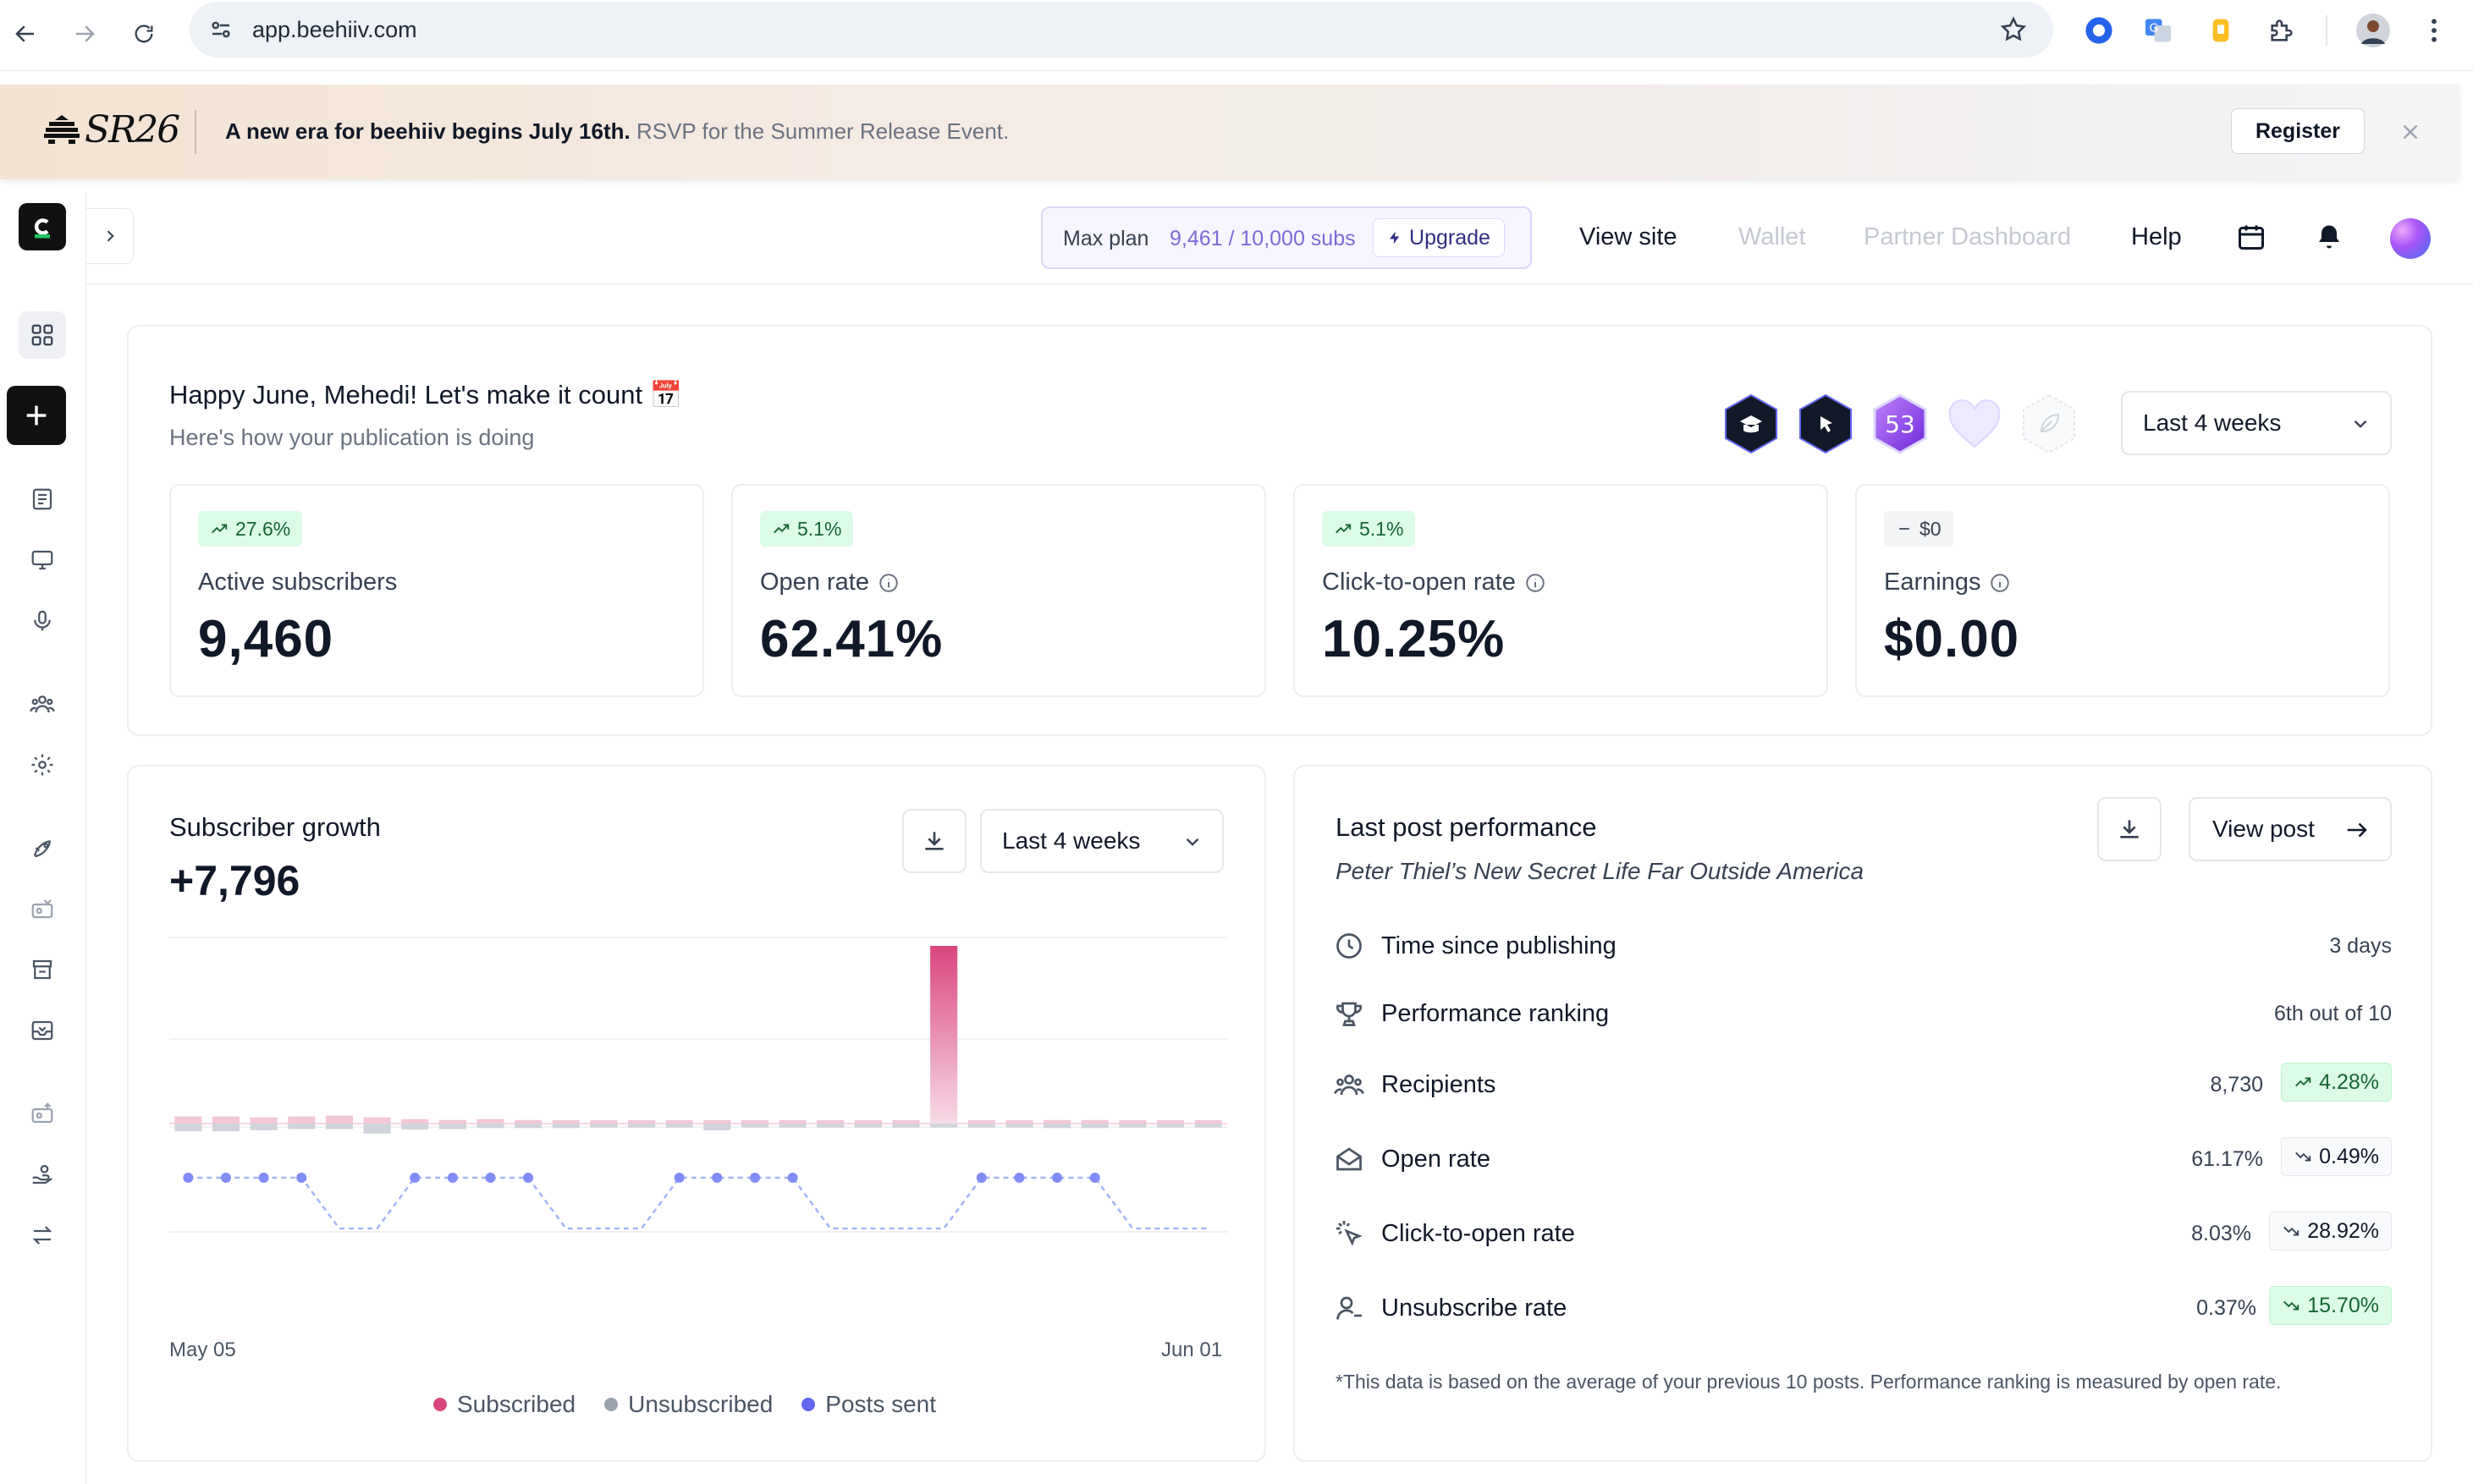  I want to click on graduation-cap-icon, so click(1751, 424).